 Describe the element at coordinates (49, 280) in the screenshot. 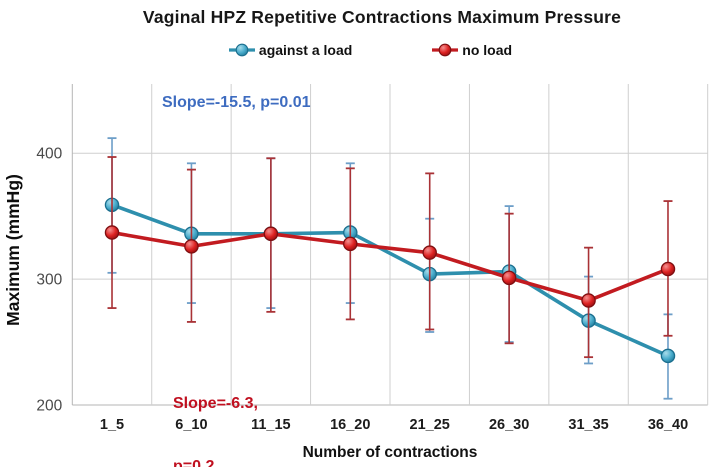

I see `y-tick-label: 300` at that location.